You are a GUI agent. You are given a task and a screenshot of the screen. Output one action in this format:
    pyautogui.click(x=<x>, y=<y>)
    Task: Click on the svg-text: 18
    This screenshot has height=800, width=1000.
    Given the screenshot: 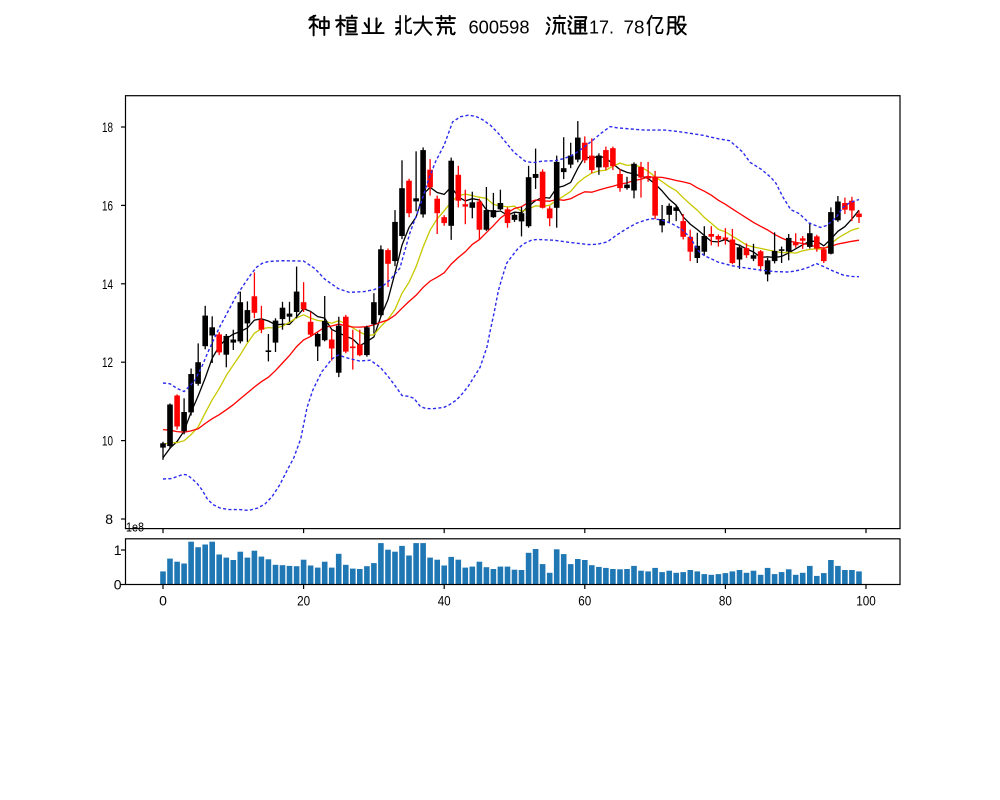 What is the action you would take?
    pyautogui.click(x=107, y=127)
    